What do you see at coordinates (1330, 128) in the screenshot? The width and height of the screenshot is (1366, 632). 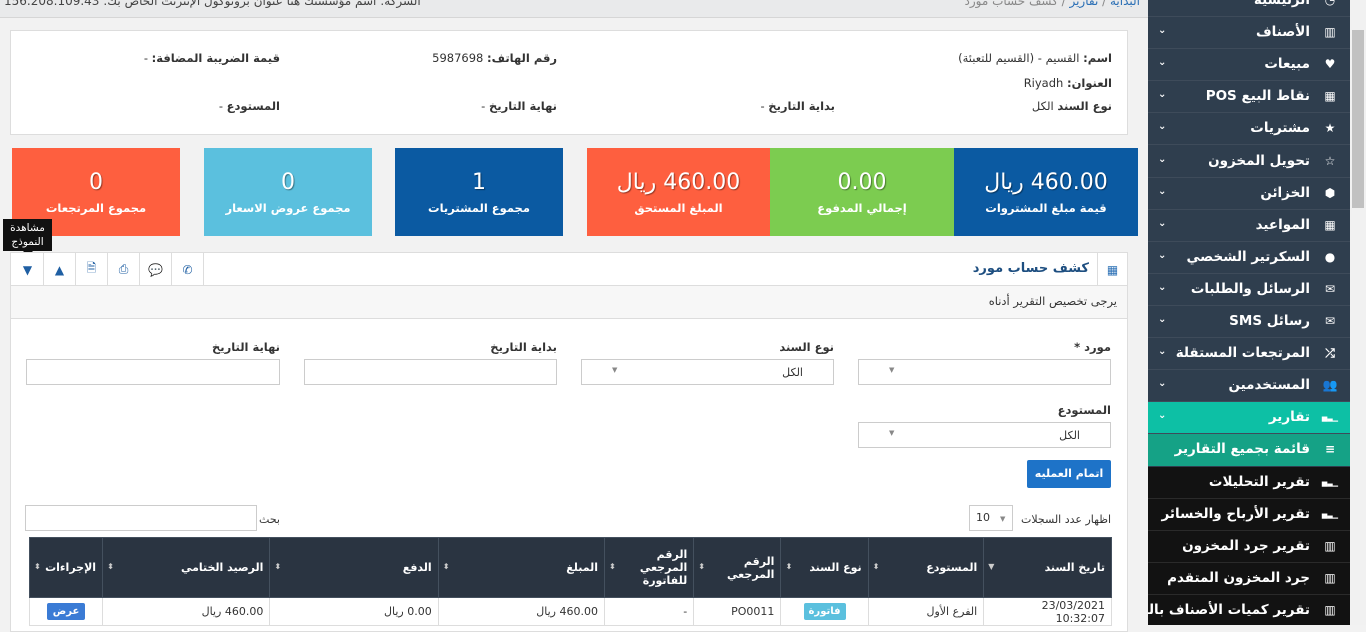 I see `star-icon: ★` at bounding box center [1330, 128].